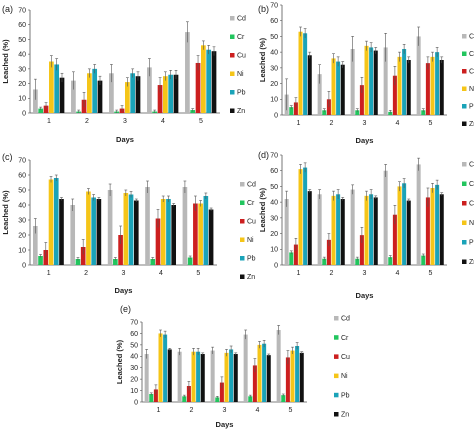  I want to click on y-tick-label: 70, so click(22, 10).